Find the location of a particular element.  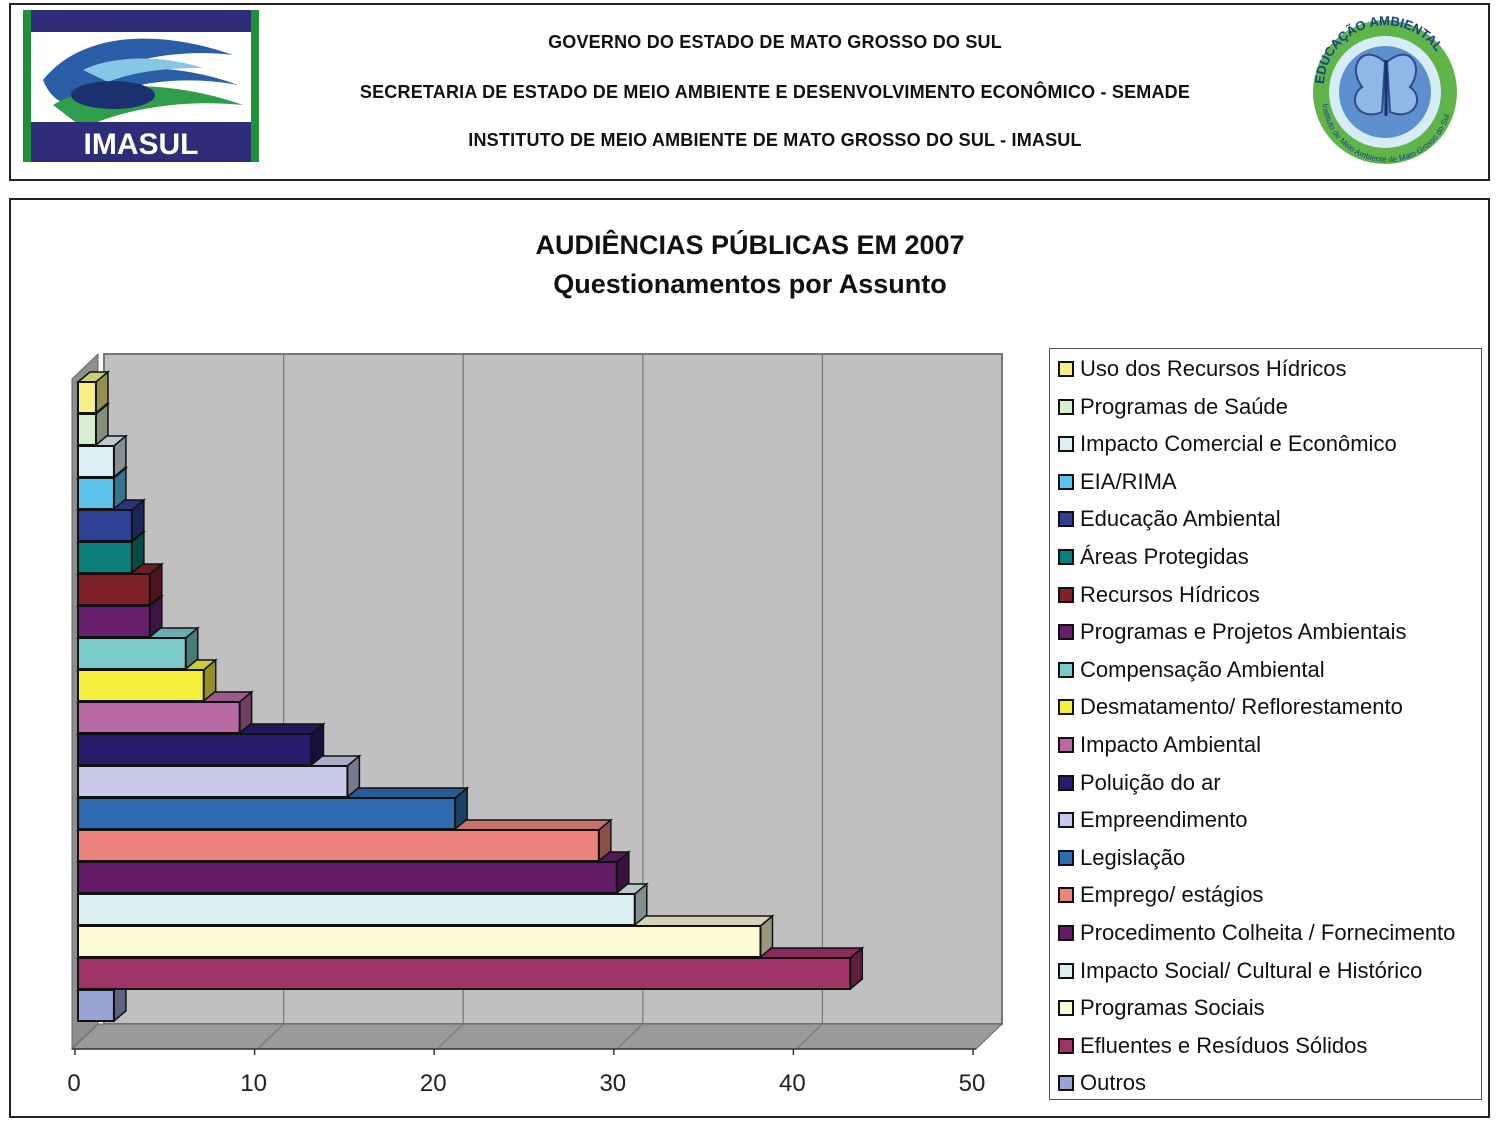

legend-item: Outros is located at coordinates (1102, 1083).